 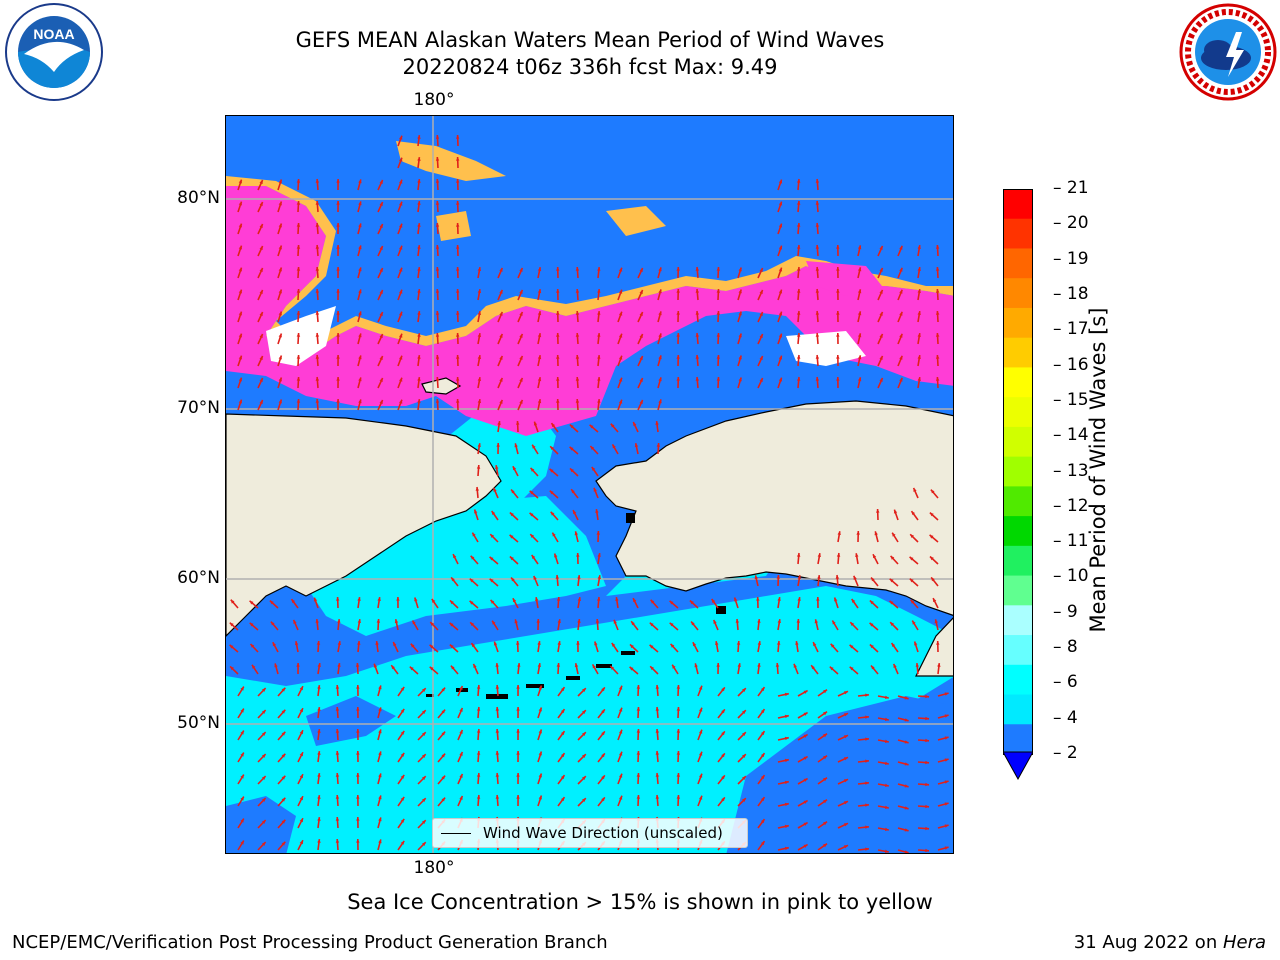 I want to click on map-legend: Wind Wave Direction (unscaled), so click(x=590, y=833).